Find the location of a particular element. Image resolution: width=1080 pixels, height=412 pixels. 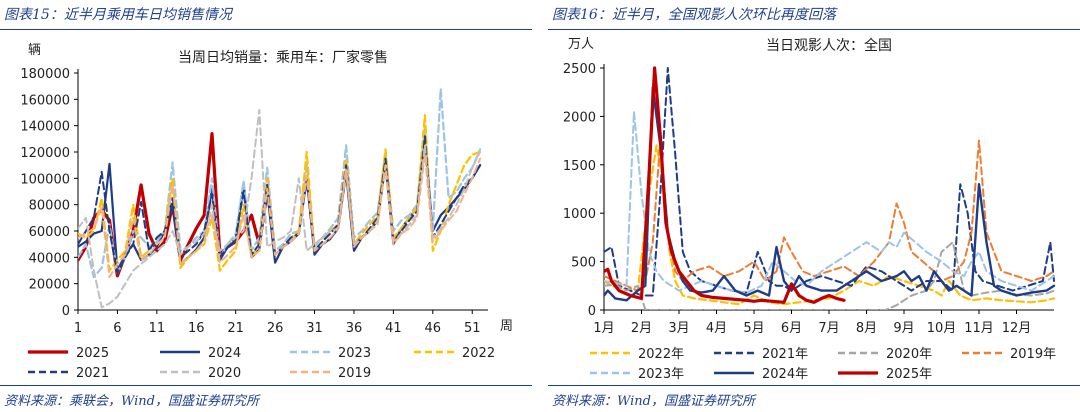

left-source-note: 资料来源：乘联会，Wind，国盛证券研究所 is located at coordinates (131, 401).